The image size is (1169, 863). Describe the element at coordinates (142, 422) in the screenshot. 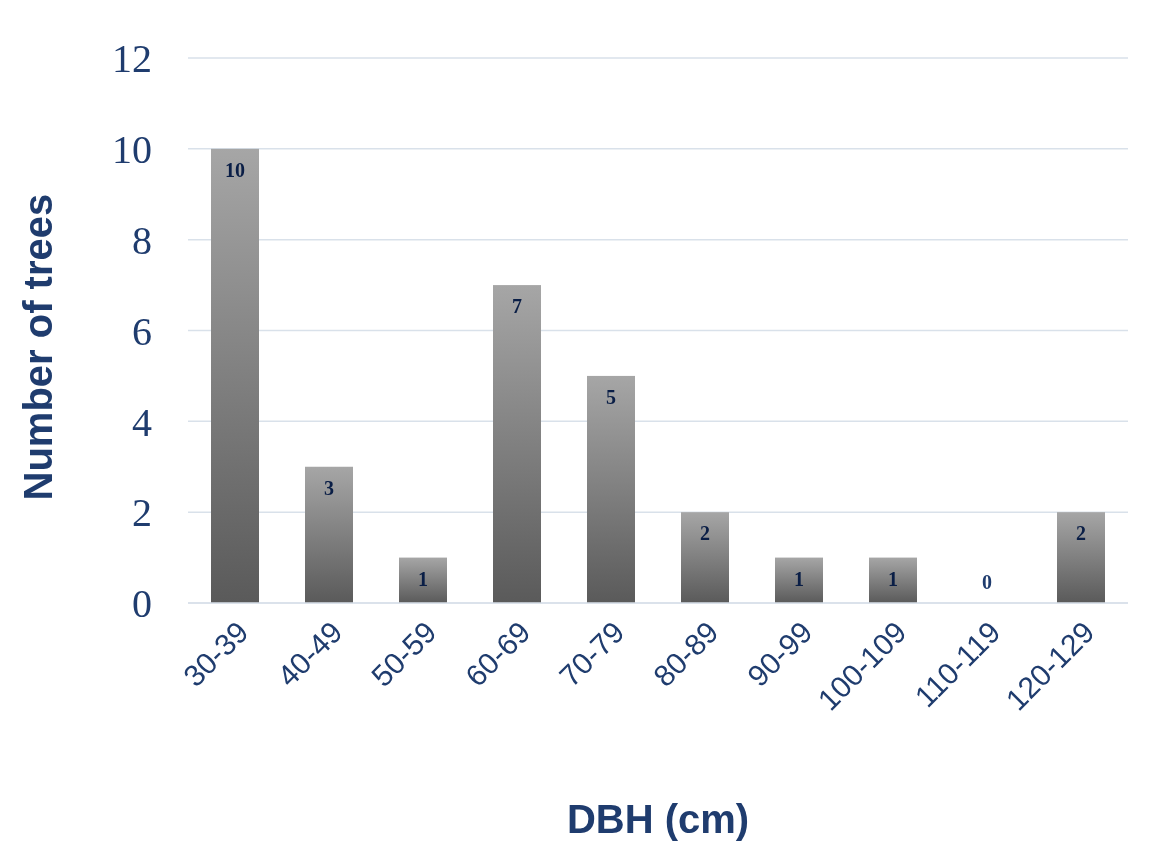

I see `y-tick-label: 4` at that location.